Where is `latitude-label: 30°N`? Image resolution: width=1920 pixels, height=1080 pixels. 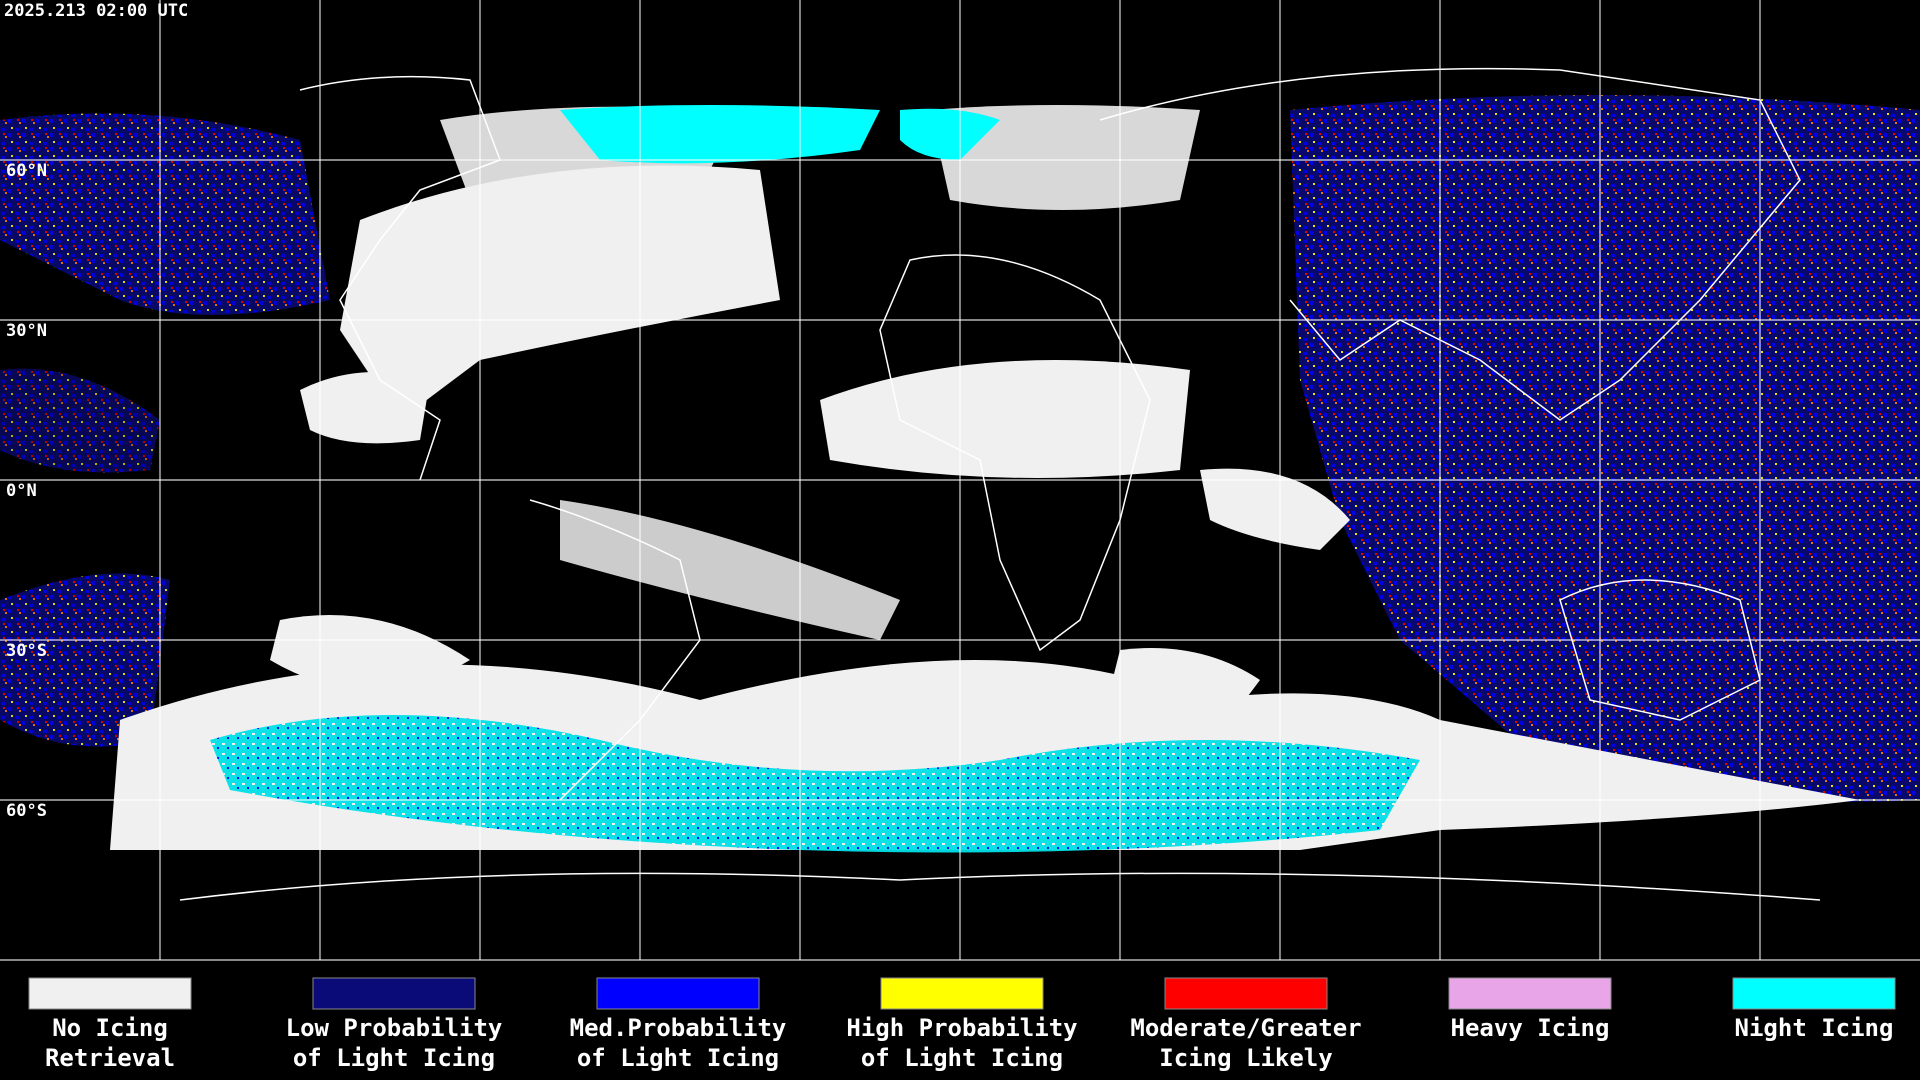 latitude-label: 30°N is located at coordinates (26, 331).